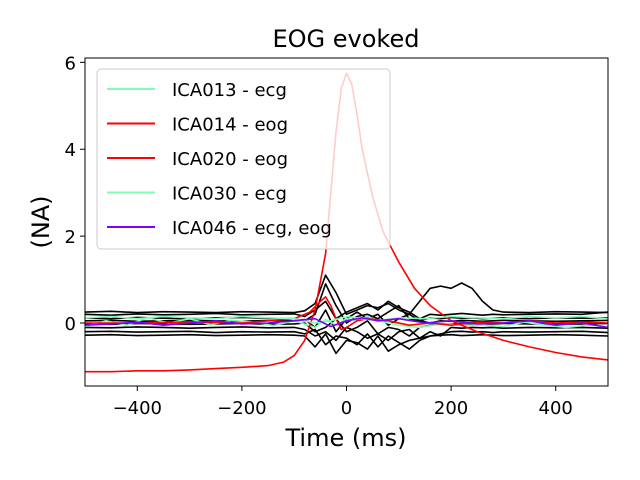  I want to click on y-tick-label: 2, so click(70, 237).